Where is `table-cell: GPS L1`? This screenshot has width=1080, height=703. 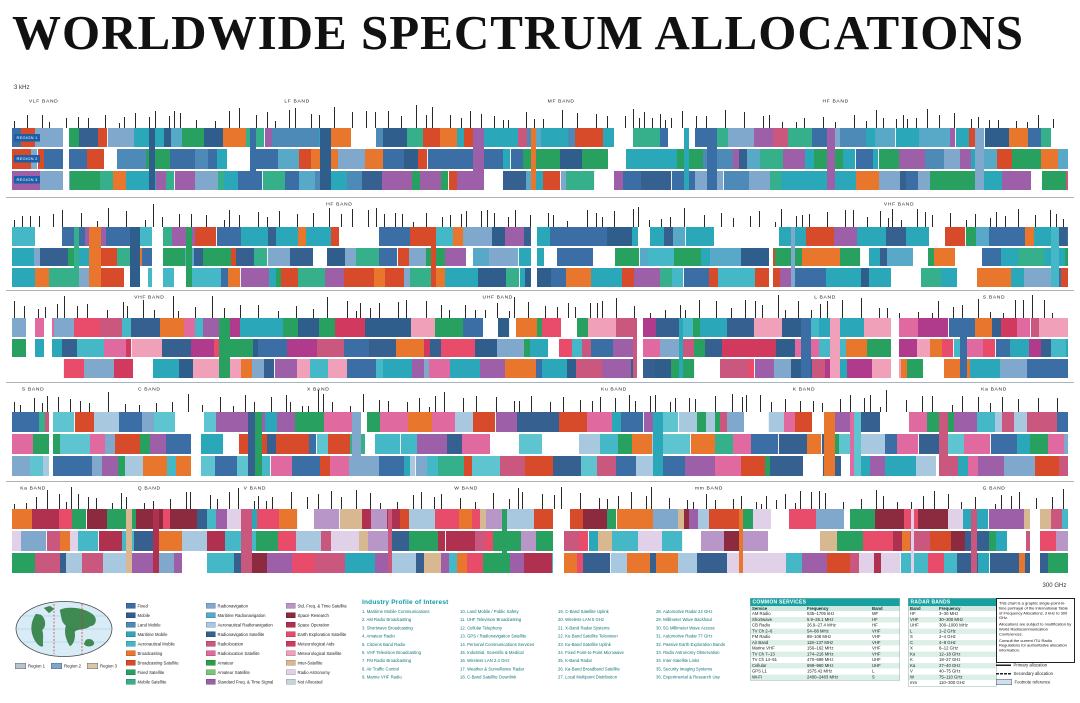 table-cell: GPS L1 is located at coordinates (759, 671).